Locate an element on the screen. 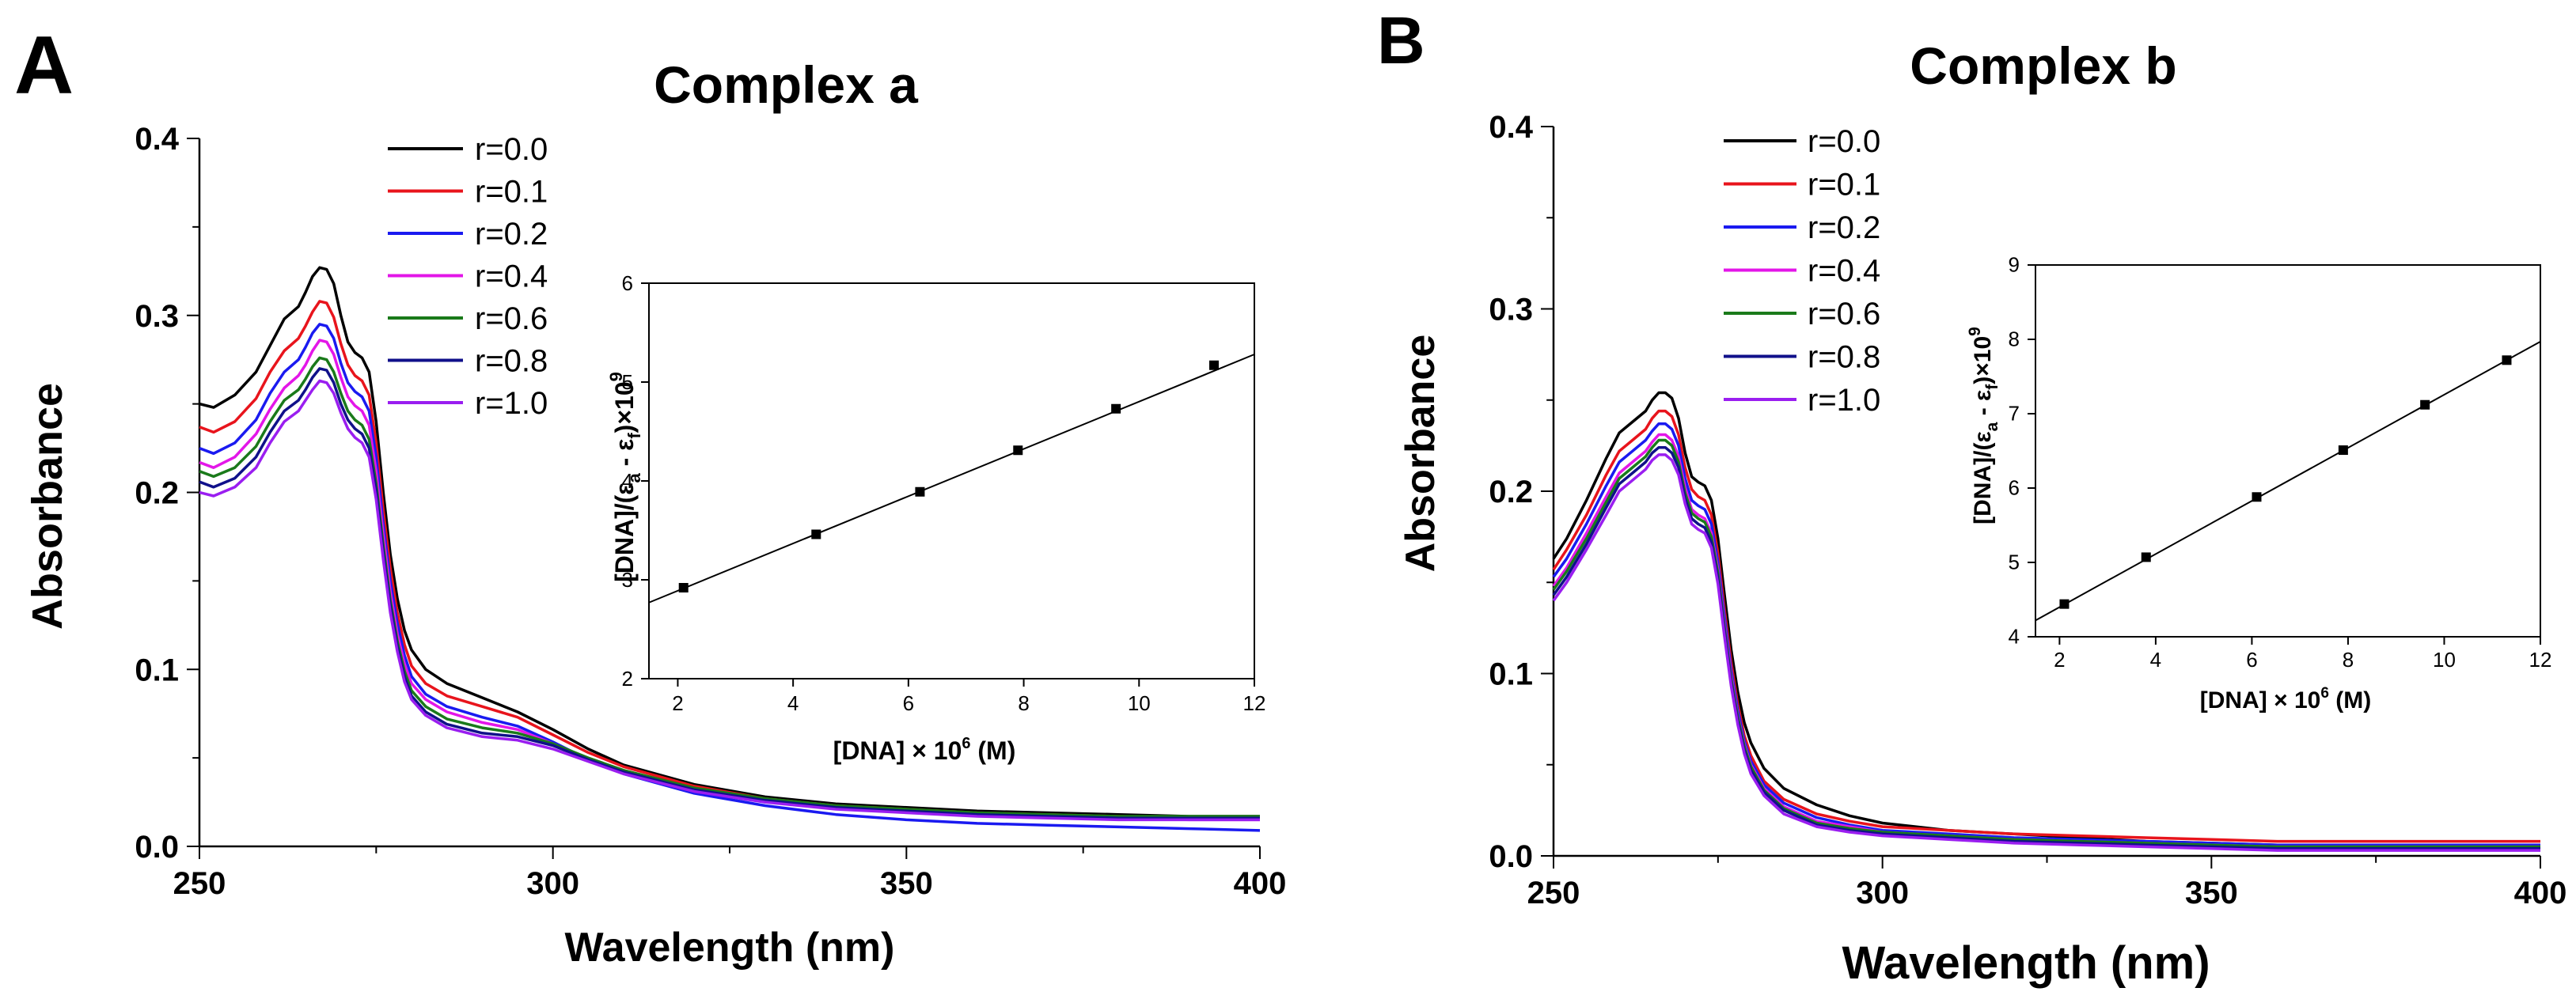 The image size is (2576, 1003). legend-label-b-3: r=0.4 is located at coordinates (1844, 271).